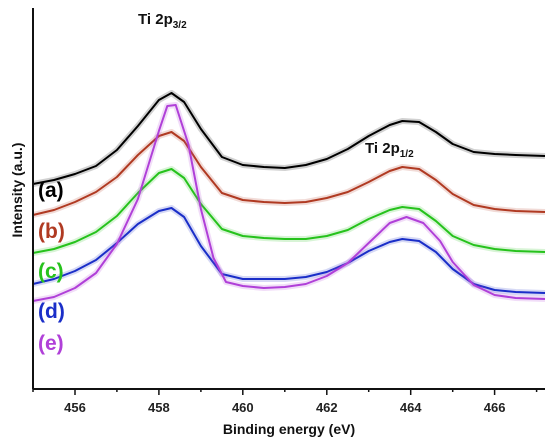 The height and width of the screenshot is (446, 550). Describe the element at coordinates (51, 311) in the screenshot. I see `series-label-d: (d)` at that location.